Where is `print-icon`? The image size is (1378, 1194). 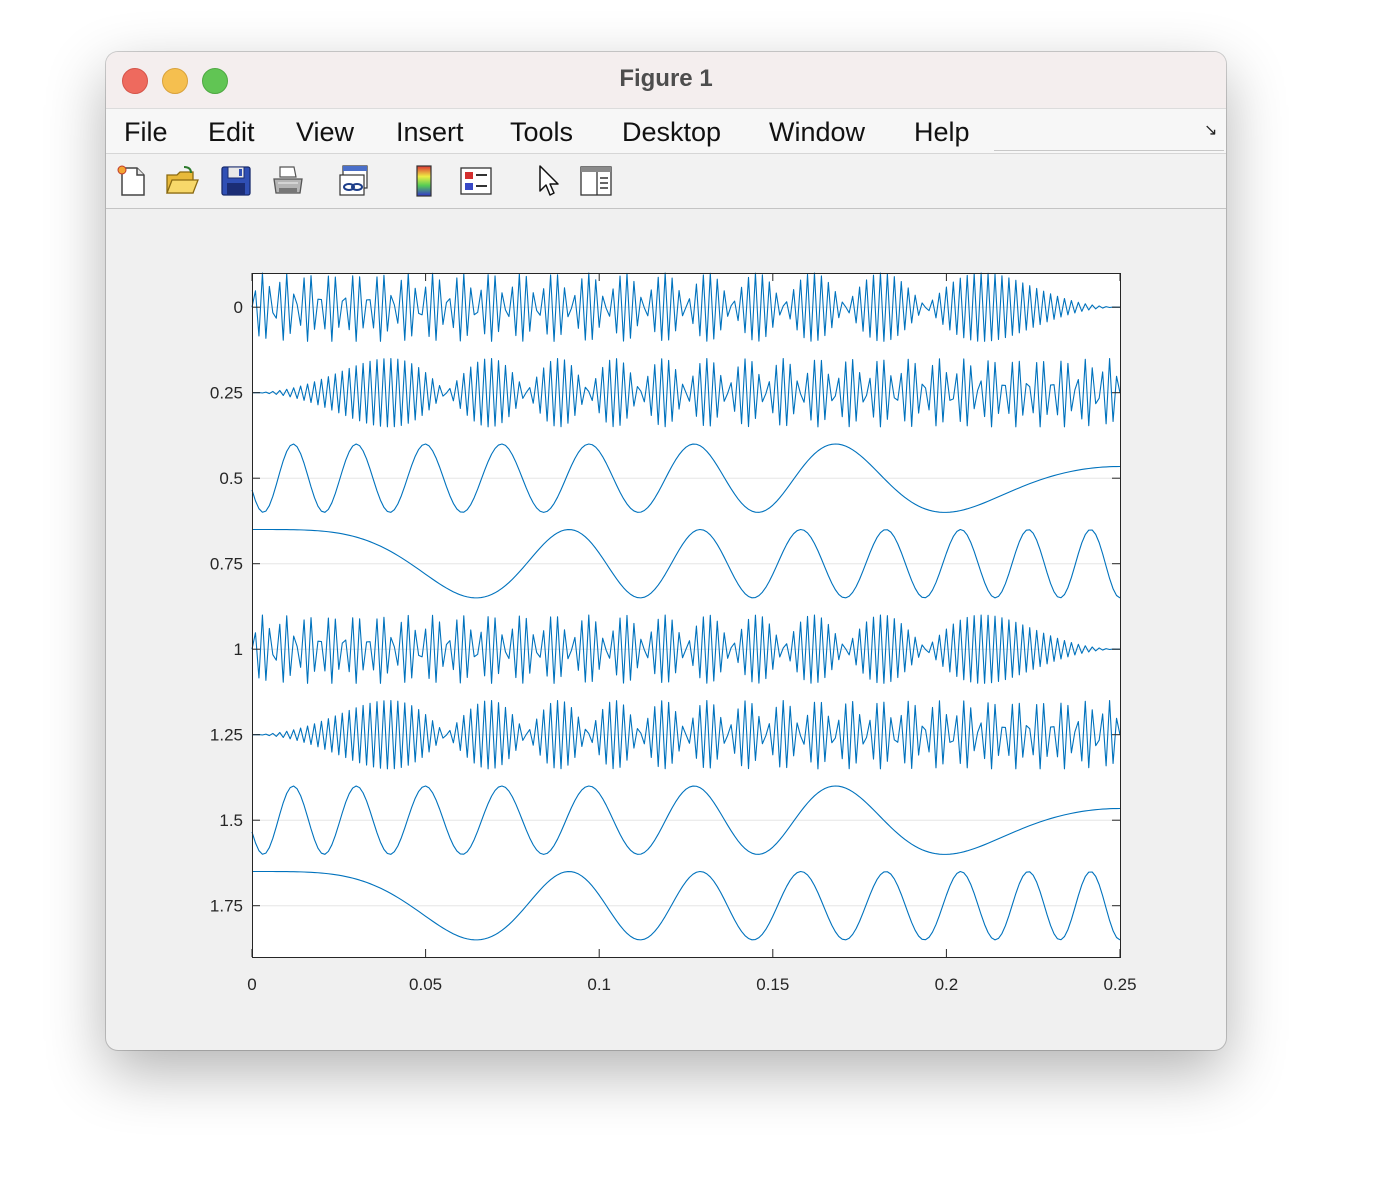 print-icon is located at coordinates (288, 181).